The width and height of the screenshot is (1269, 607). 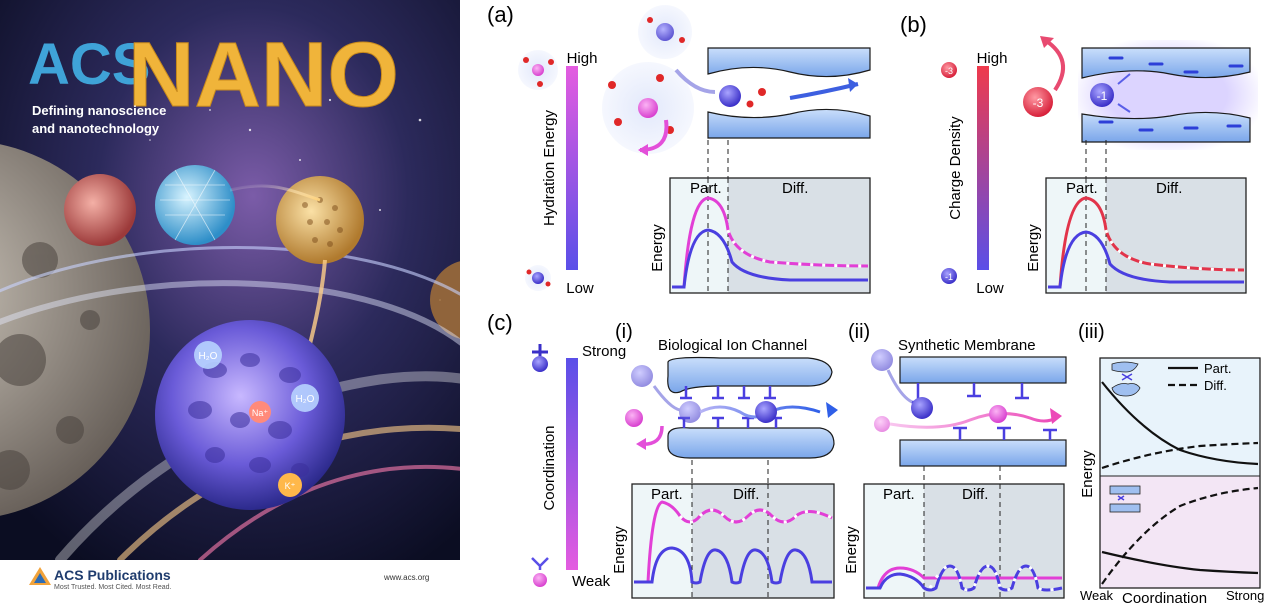 I want to click on svg-text: -3, so click(x=949, y=71).